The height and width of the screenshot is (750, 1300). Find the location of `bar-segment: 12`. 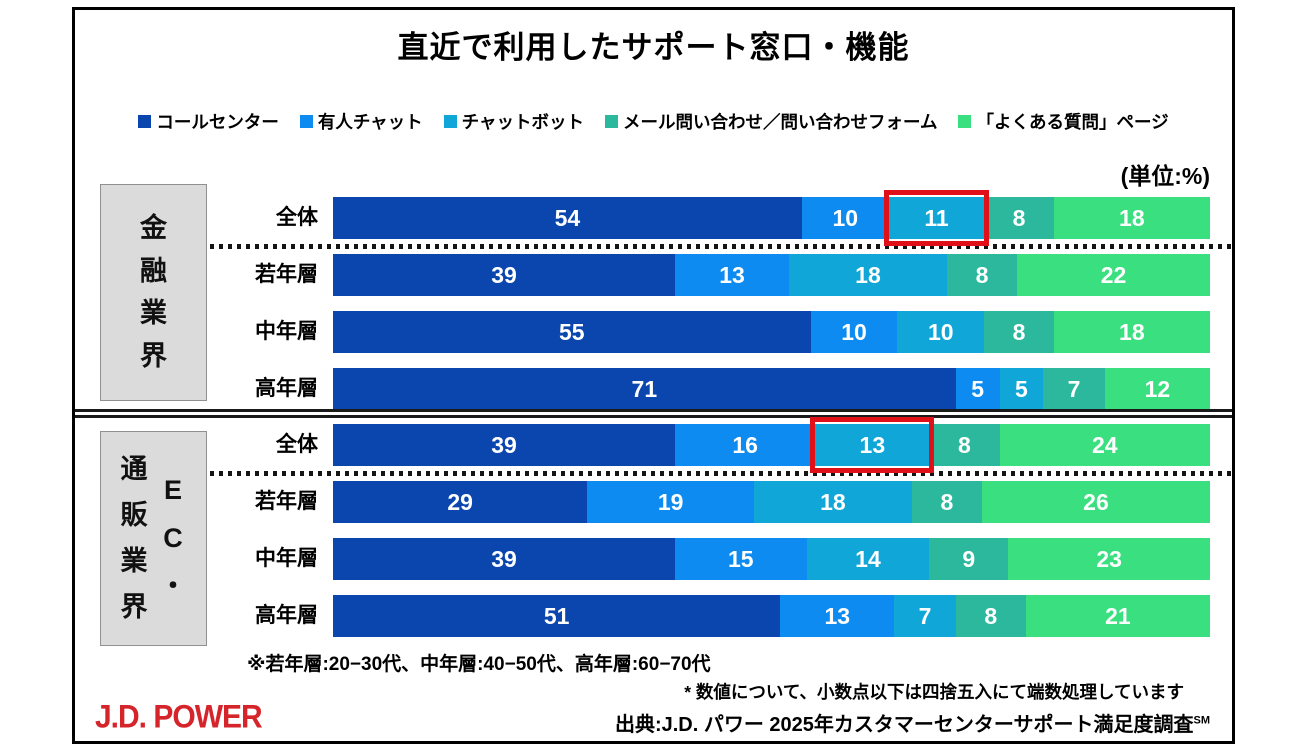

bar-segment: 12 is located at coordinates (1157, 389).